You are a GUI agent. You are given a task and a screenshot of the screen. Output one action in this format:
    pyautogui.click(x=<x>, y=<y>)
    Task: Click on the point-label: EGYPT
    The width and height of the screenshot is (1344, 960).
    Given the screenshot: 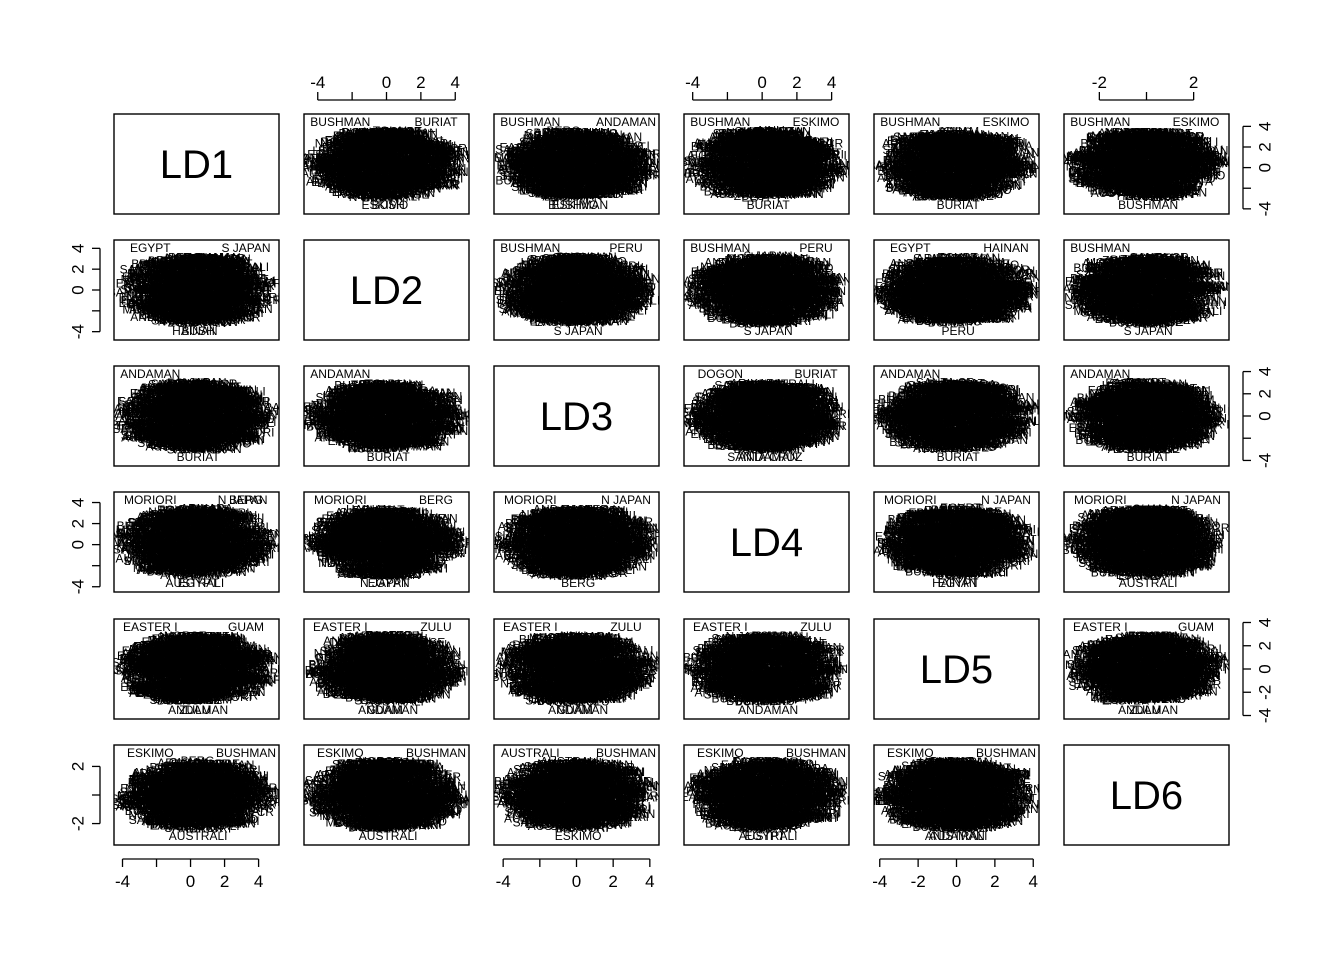 What is the action you would take?
    pyautogui.click(x=570, y=173)
    